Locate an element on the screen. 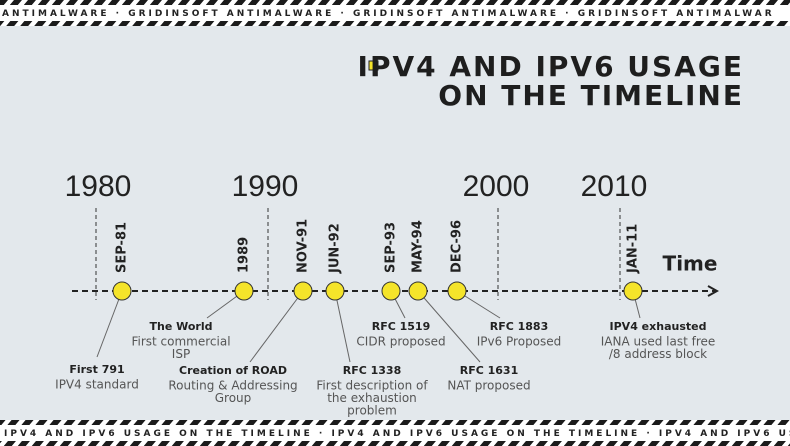 This screenshot has width=790, height=446. event-description: problem is located at coordinates (372, 411).